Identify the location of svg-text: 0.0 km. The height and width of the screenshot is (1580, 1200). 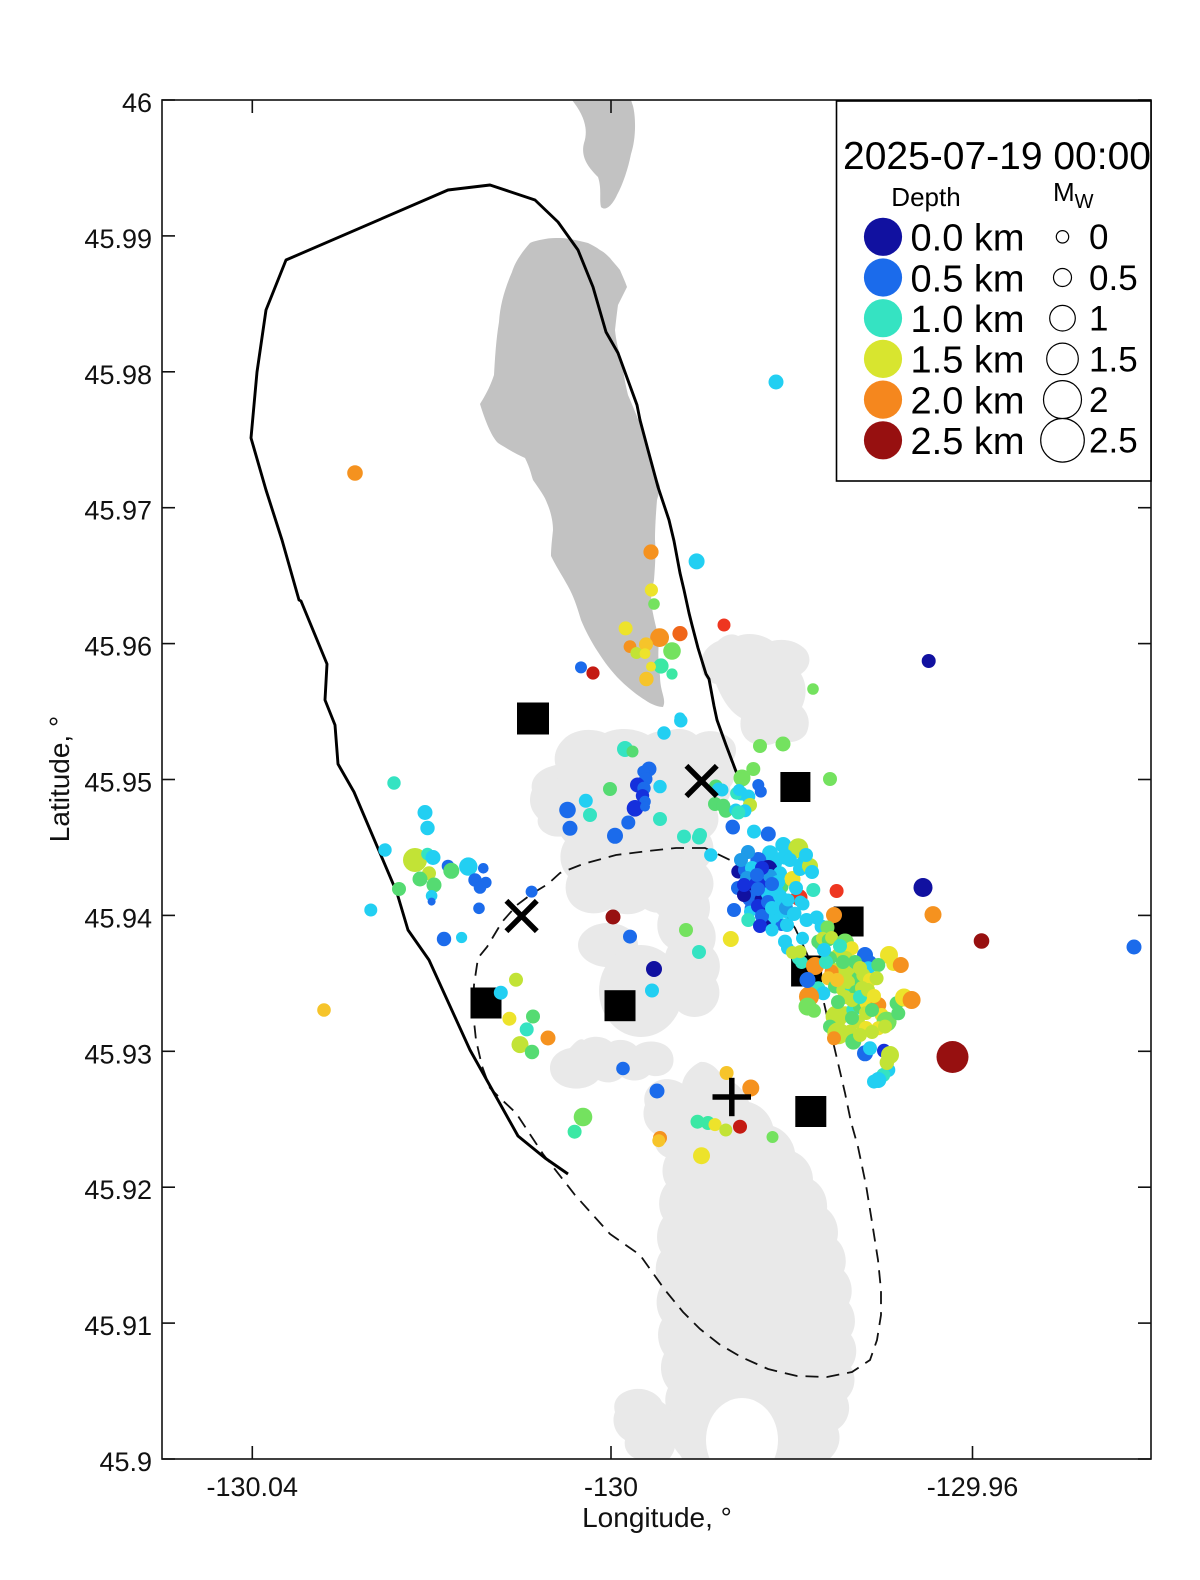
(968, 239).